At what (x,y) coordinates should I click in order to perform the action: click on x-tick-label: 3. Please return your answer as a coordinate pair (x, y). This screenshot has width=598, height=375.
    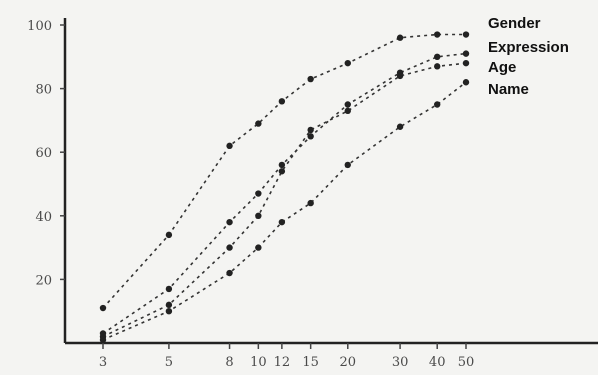
    Looking at the image, I should click on (103, 362).